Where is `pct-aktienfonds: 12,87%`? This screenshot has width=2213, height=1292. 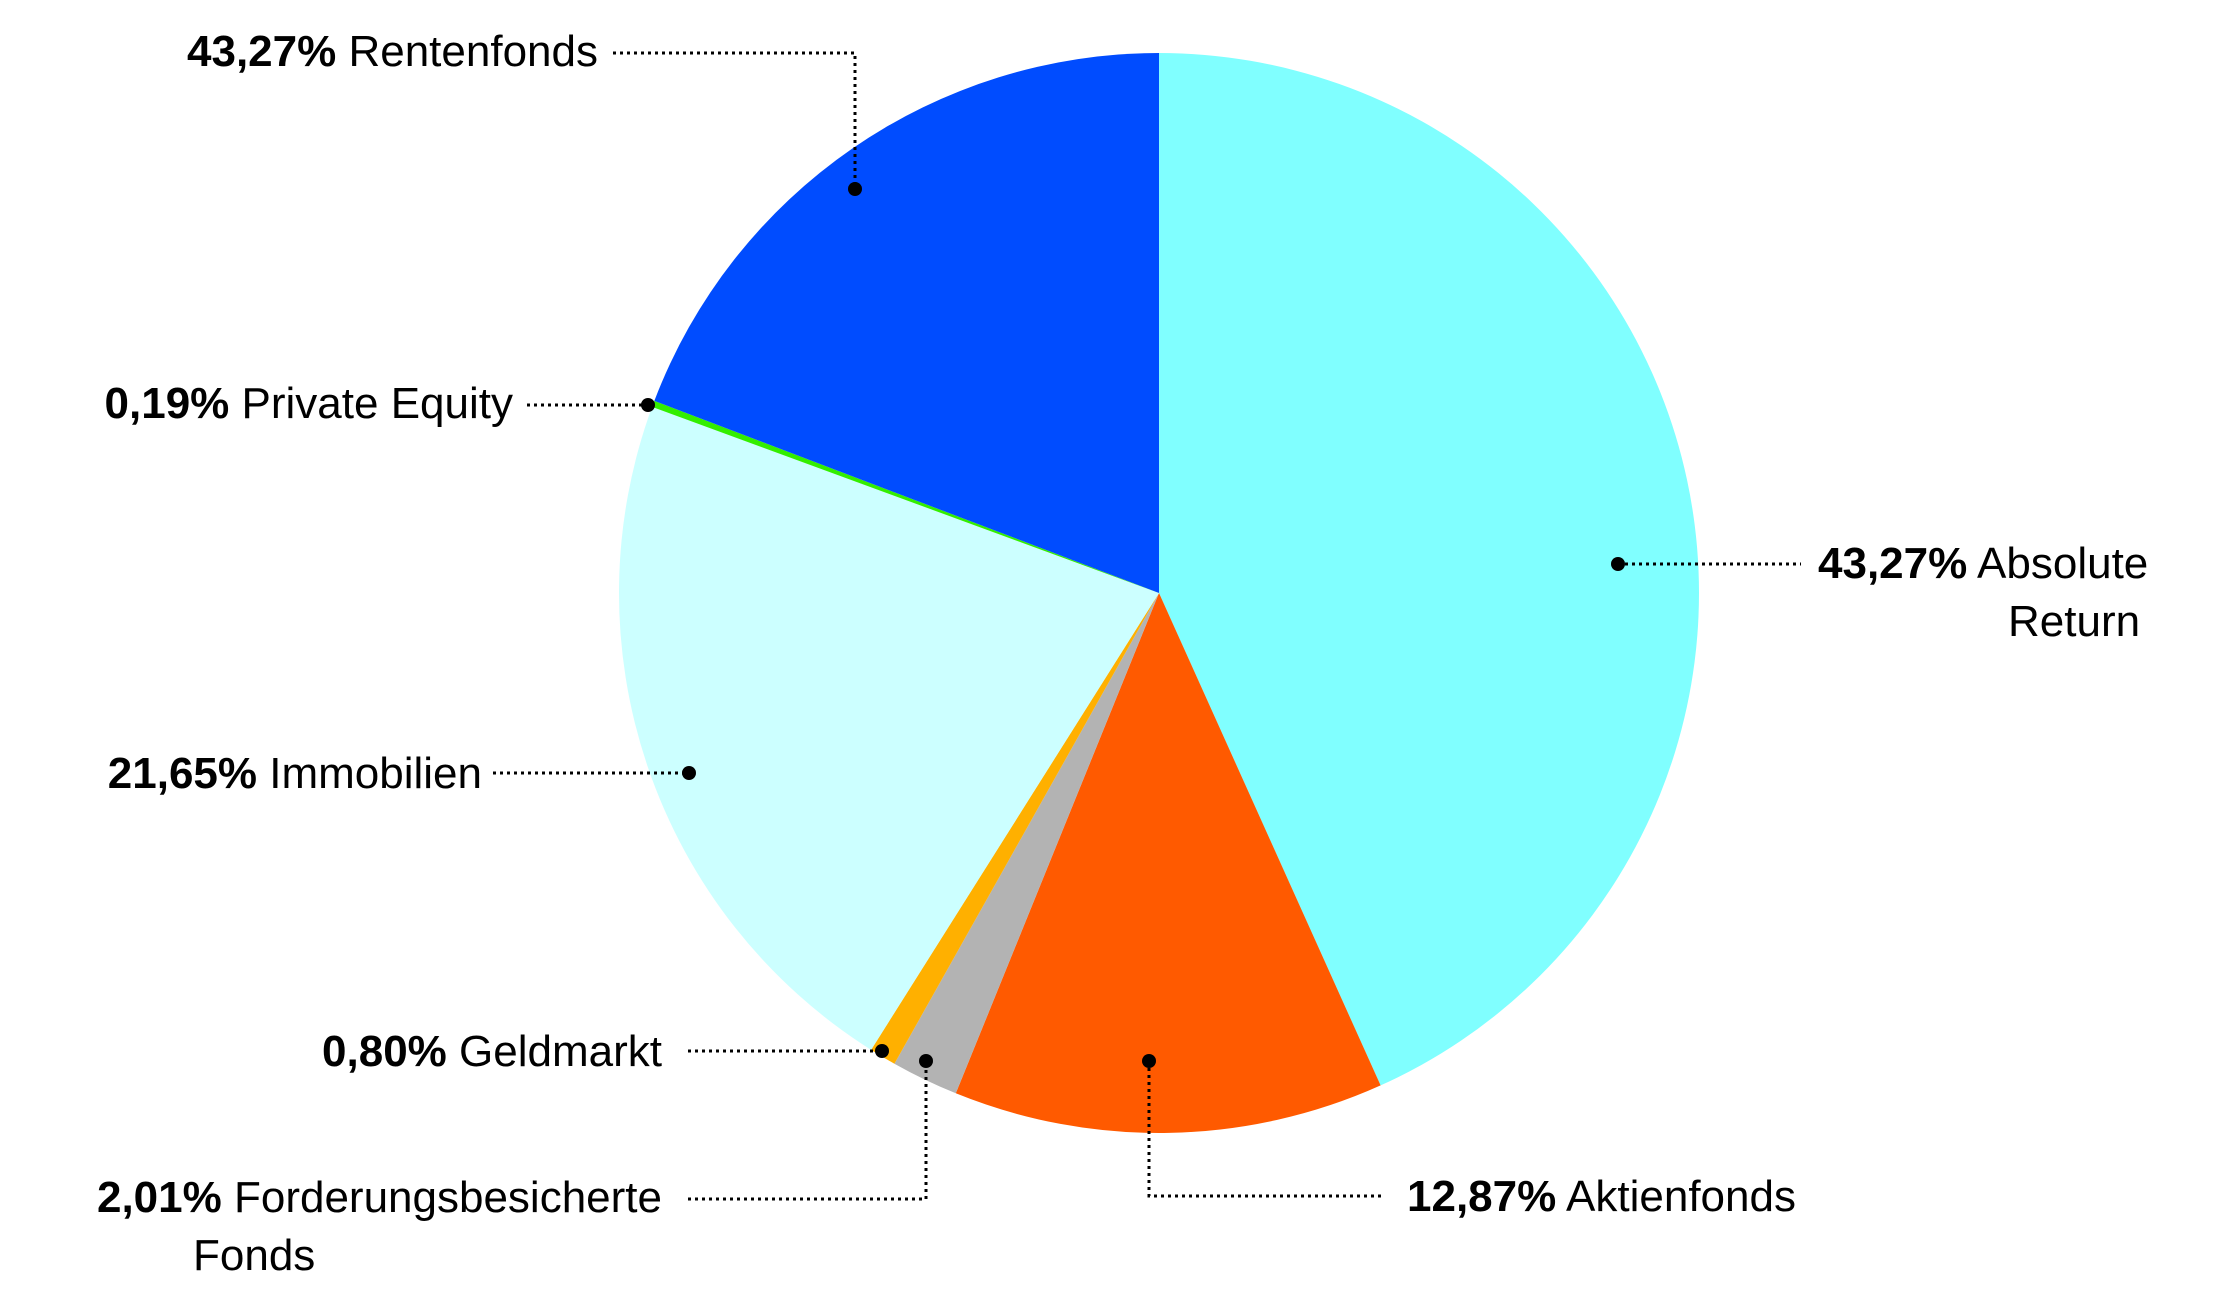
pct-aktienfonds: 12,87% is located at coordinates (1481, 1196).